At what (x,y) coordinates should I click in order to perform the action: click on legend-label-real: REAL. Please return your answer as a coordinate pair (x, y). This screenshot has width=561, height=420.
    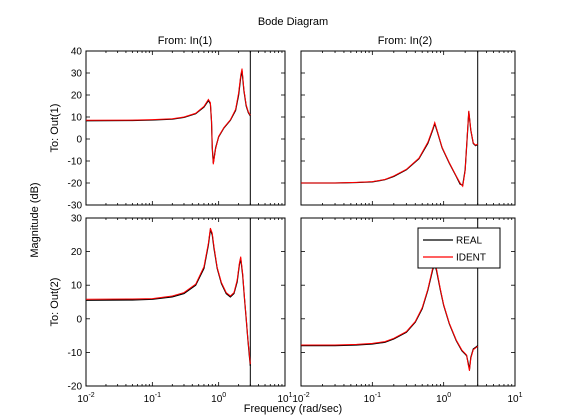
    Looking at the image, I should click on (469, 241).